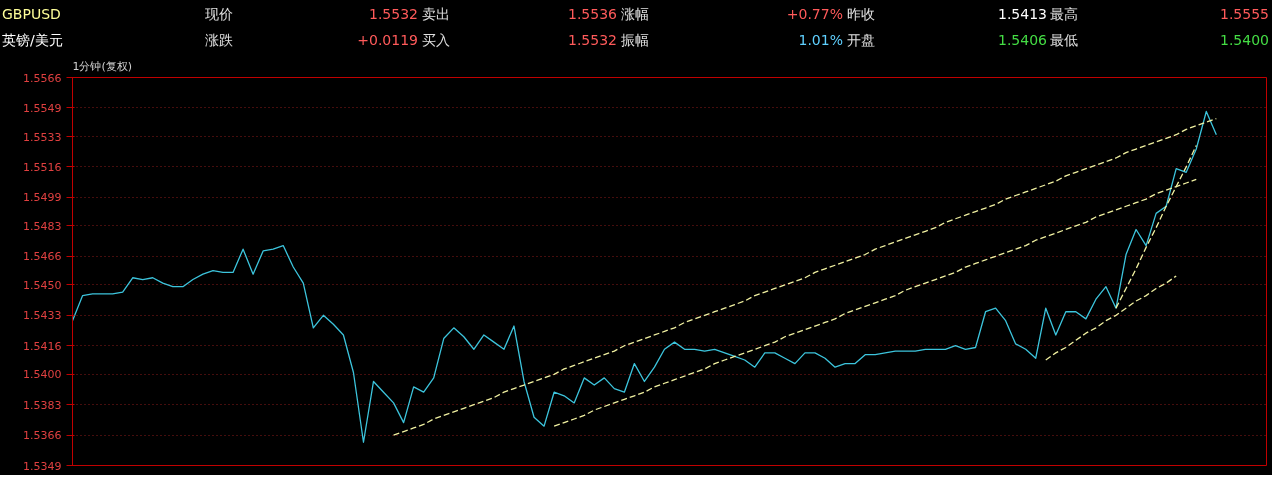 The height and width of the screenshot is (477, 1272). I want to click on y-tick-label: 1.5416, so click(42, 346).